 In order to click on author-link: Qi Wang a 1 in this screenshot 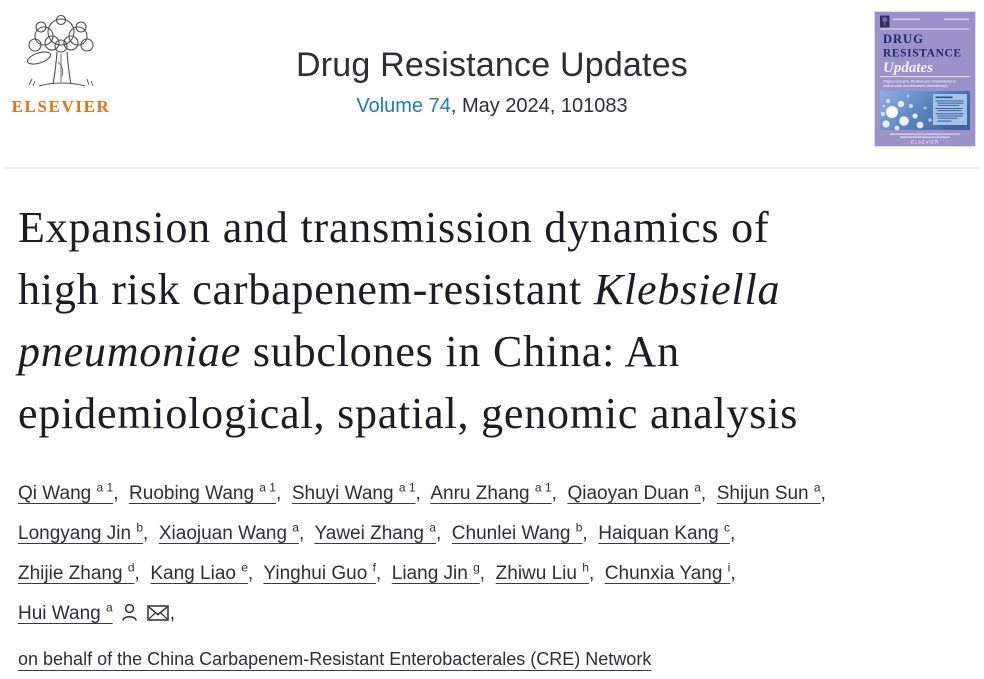, I will do `click(66, 493)`.